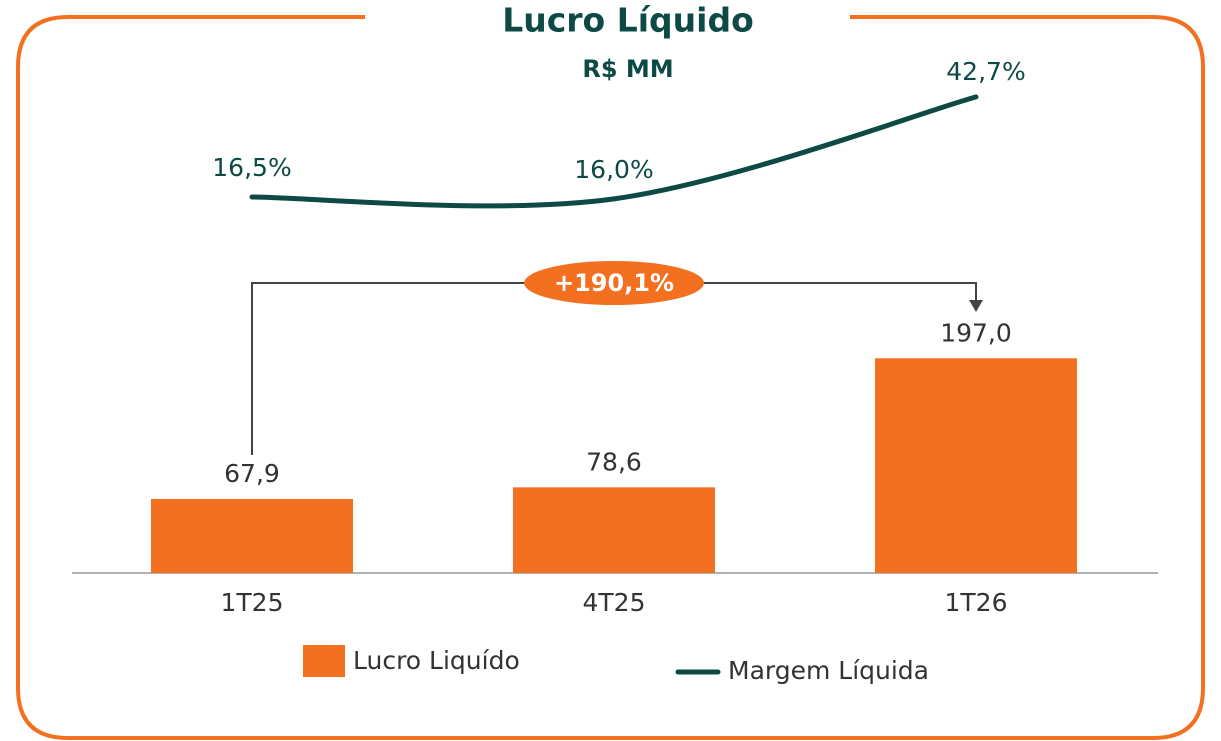 The width and height of the screenshot is (1221, 741). I want to click on growth-badge, so click(614, 283).